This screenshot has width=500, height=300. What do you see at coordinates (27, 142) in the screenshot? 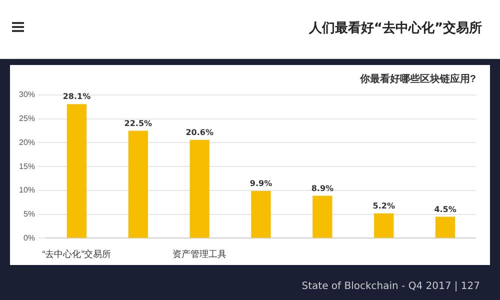
I see `y-tick-label: 20%` at bounding box center [27, 142].